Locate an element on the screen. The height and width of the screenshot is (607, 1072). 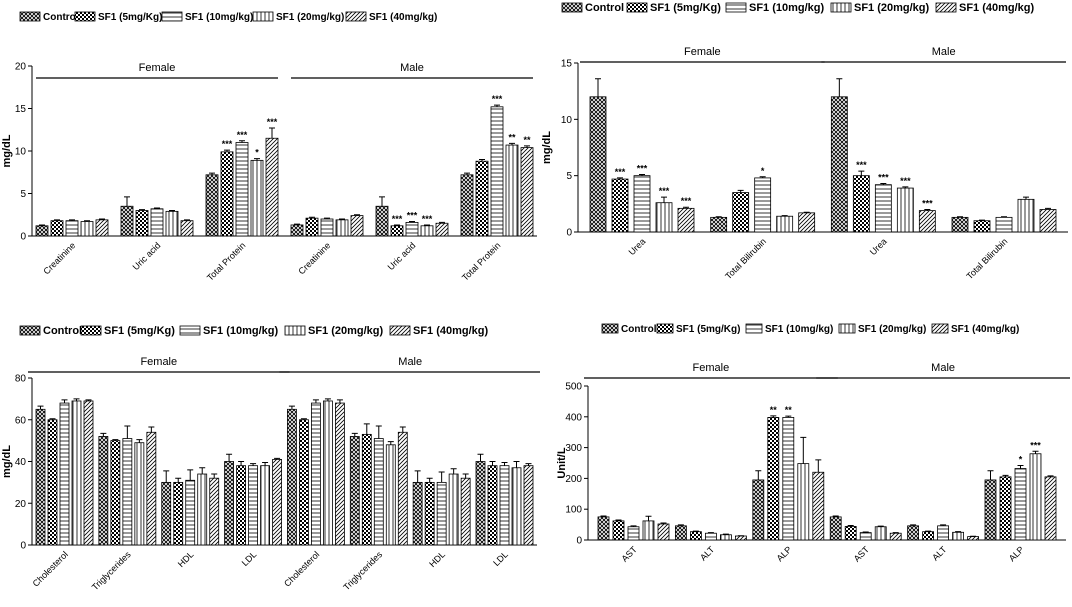
bar-cholesterol-sf1-20mg-kg is located at coordinates (328, 473).